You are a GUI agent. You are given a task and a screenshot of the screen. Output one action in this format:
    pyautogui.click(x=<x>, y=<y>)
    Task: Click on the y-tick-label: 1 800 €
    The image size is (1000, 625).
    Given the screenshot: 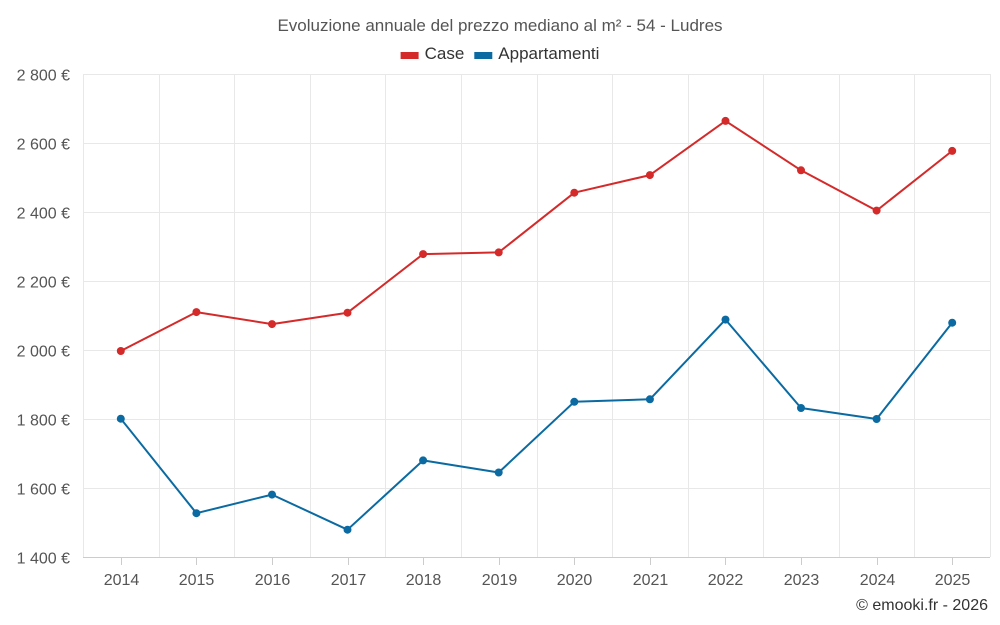 What is the action you would take?
    pyautogui.click(x=43, y=421)
    